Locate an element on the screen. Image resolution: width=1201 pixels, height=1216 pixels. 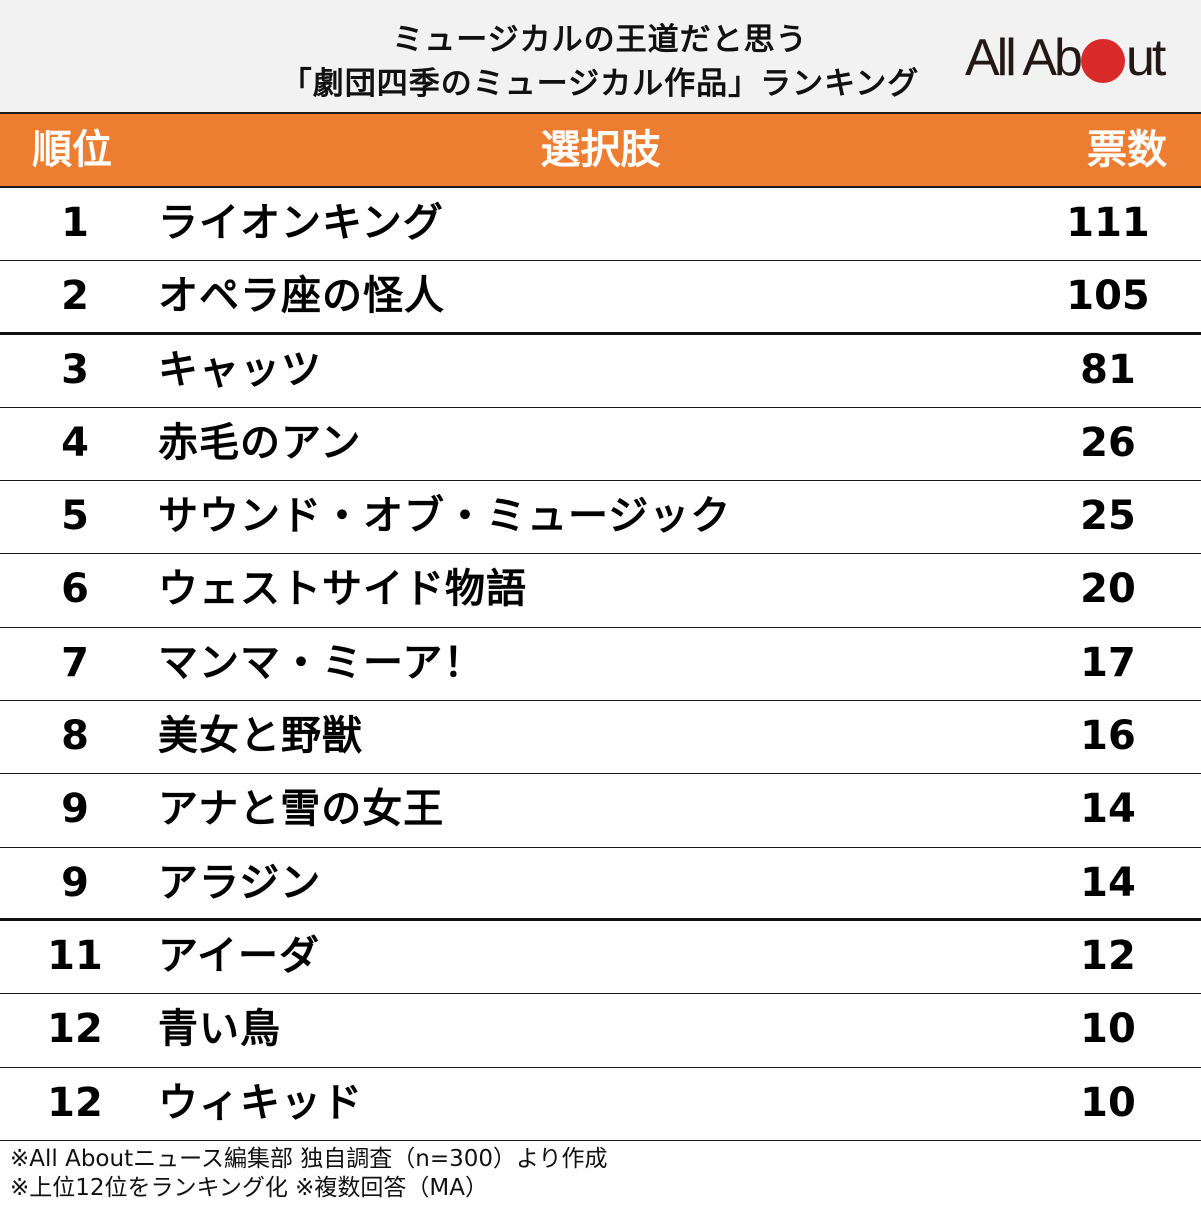
row-votes: 17 is located at coordinates (1108, 662).